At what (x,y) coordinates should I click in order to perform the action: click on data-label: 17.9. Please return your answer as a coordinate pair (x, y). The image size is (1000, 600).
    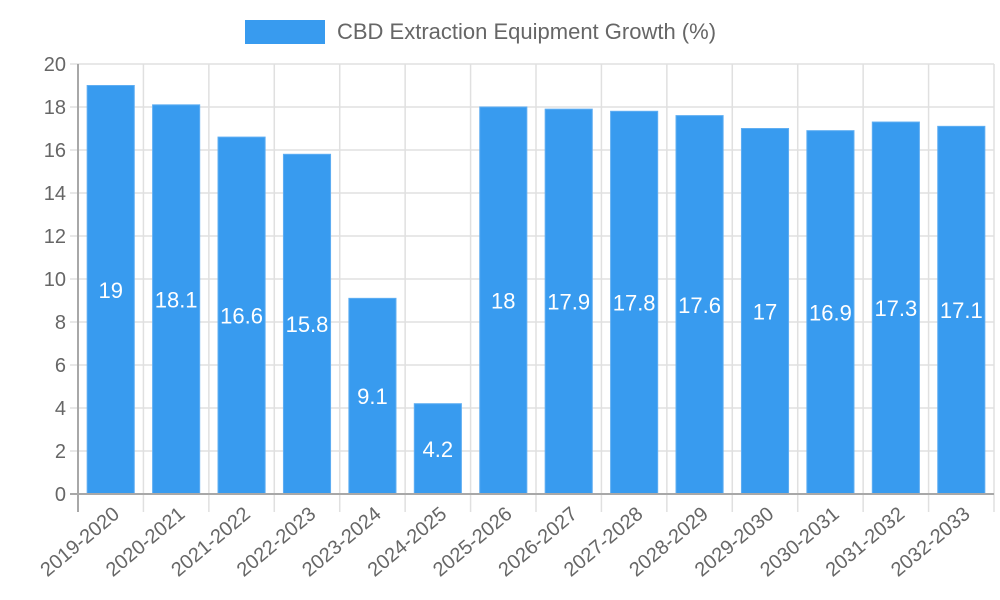
    Looking at the image, I should click on (568, 302).